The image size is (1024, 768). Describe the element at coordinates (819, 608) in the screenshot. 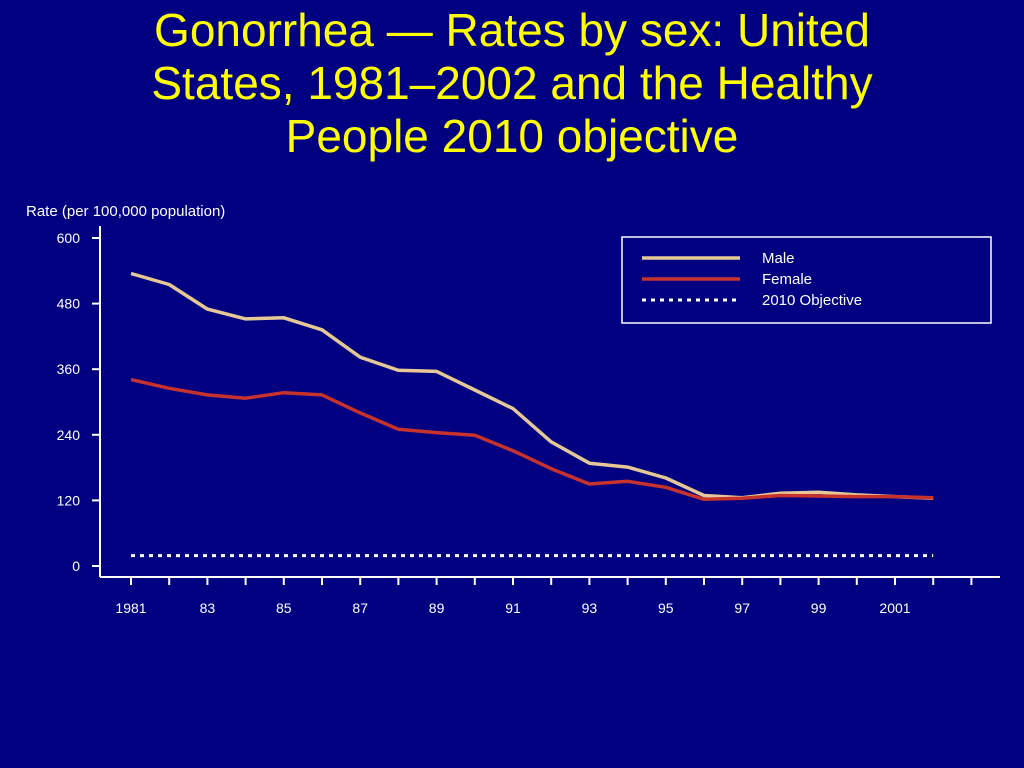

I see `x-tick-label: 99` at that location.